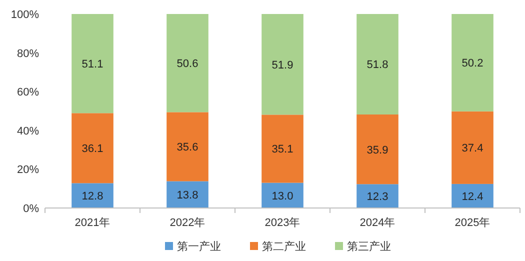  Describe the element at coordinates (93, 196) in the screenshot. I see `data-label: 12.8` at that location.